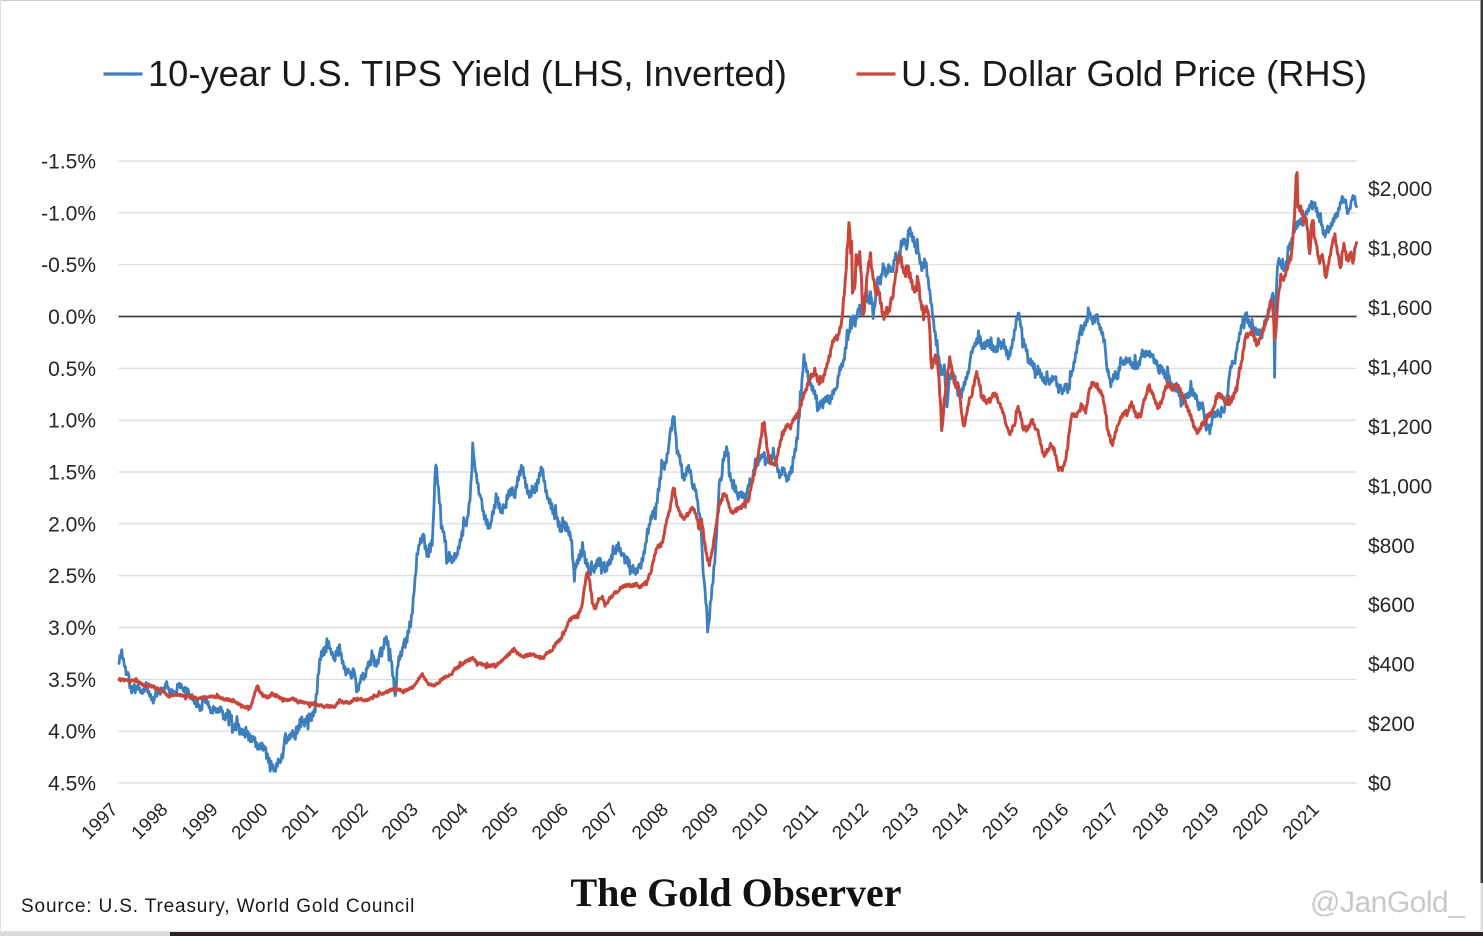 The width and height of the screenshot is (1483, 936). I want to click on svg-text: $2,000, so click(1400, 189).